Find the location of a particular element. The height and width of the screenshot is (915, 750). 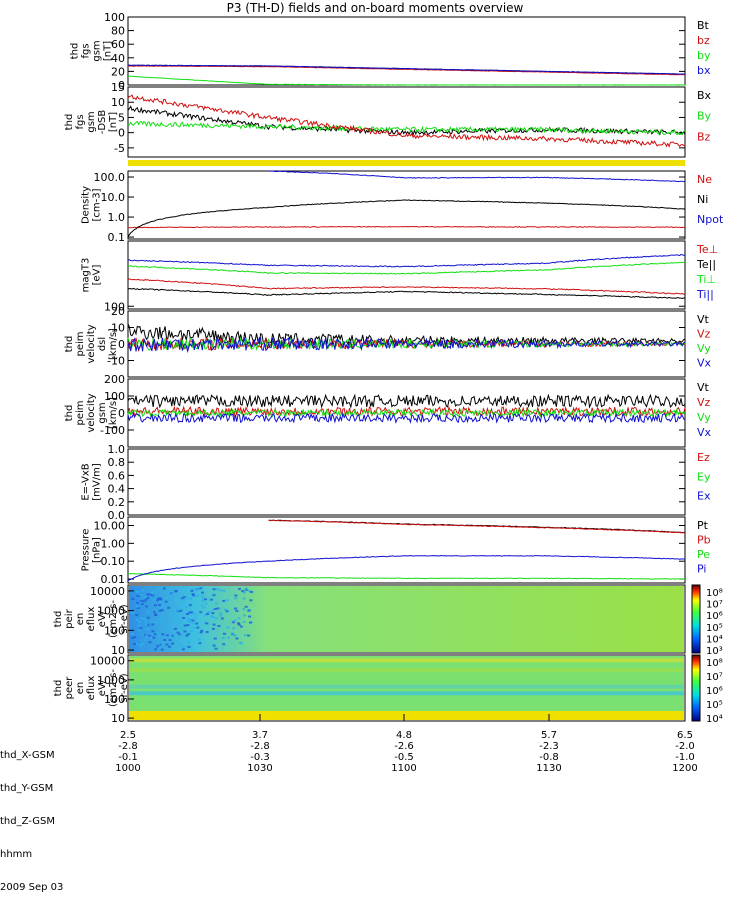

legend-entry: Vt is located at coordinates (703, 319).